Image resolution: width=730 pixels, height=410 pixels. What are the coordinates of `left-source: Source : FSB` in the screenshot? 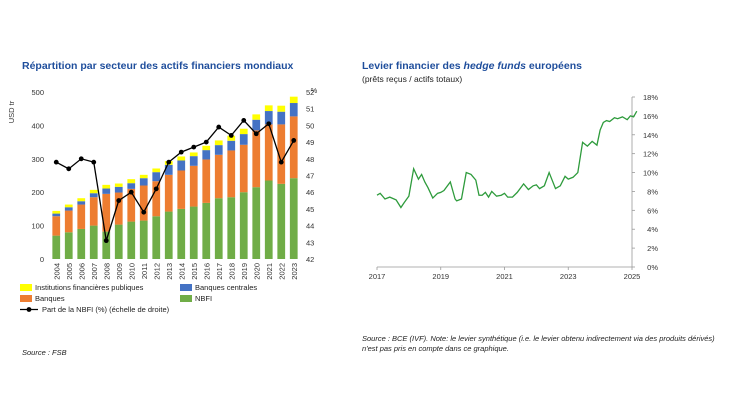 It's located at (44, 352).